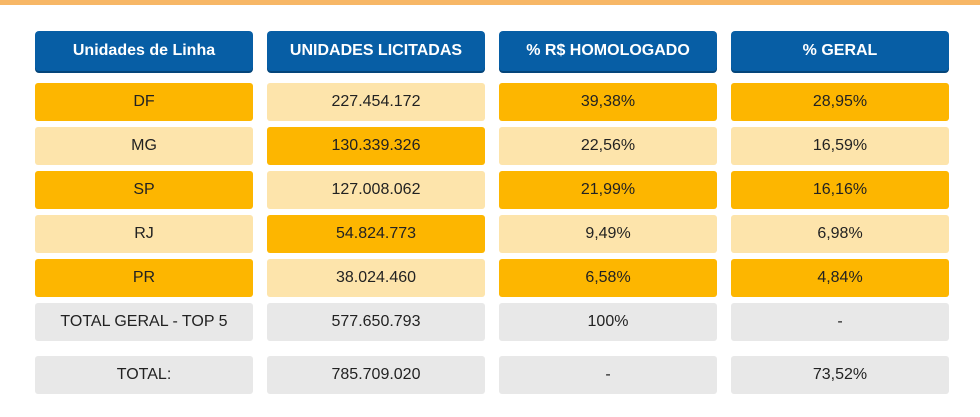 The height and width of the screenshot is (417, 980). What do you see at coordinates (376, 102) in the screenshot?
I see `unidades-licitadas-cell: 227.454.172` at bounding box center [376, 102].